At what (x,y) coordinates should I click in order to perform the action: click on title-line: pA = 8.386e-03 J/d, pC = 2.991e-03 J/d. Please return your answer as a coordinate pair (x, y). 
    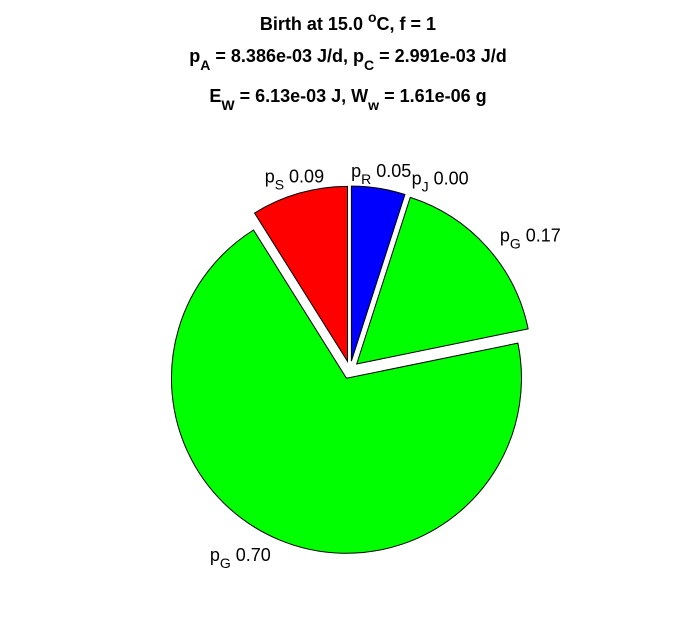
    Looking at the image, I should click on (347, 59).